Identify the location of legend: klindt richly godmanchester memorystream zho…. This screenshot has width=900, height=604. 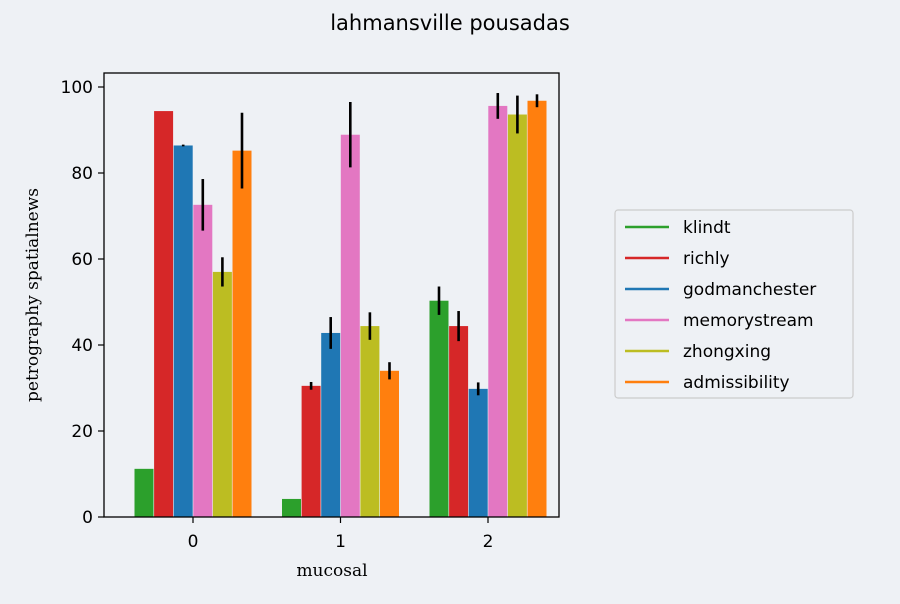
(734, 304).